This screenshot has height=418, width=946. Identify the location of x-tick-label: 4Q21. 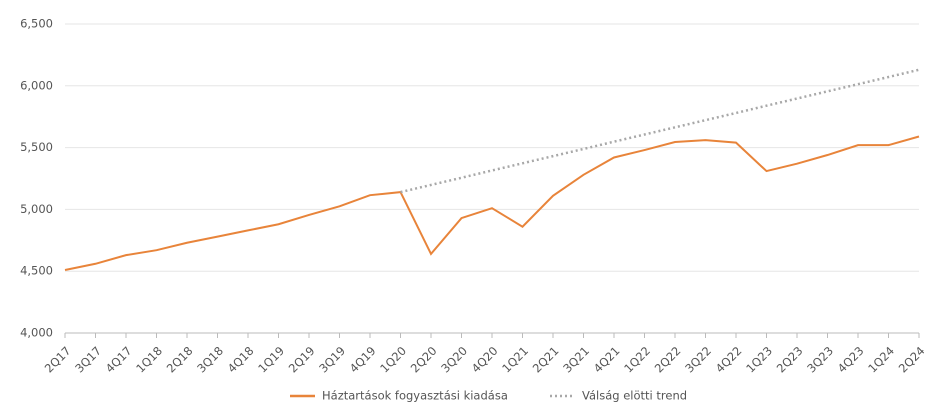
(607, 360).